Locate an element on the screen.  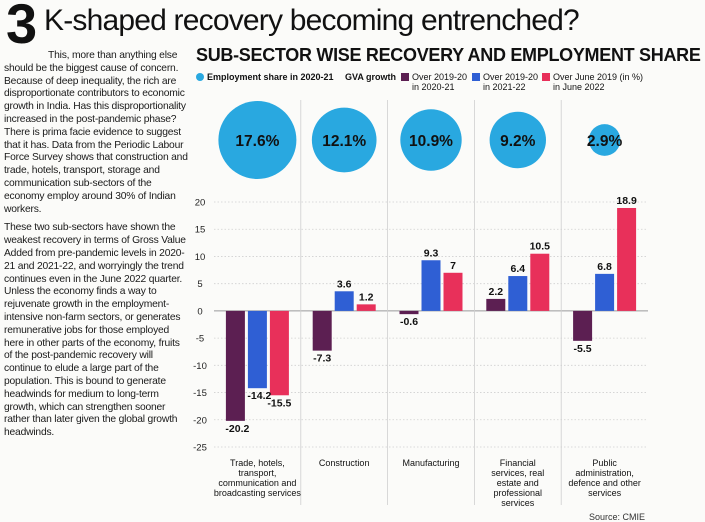
legend-series-1-swatch is located at coordinates (405, 77).